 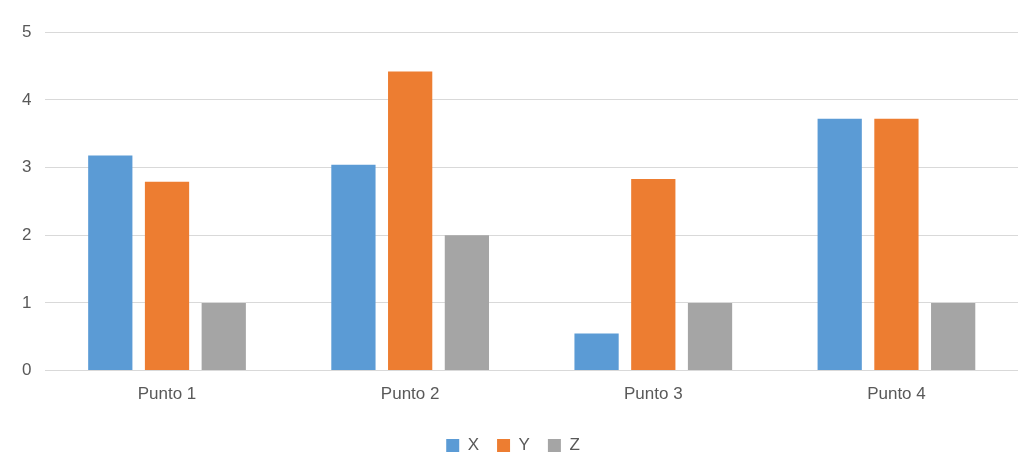 I want to click on x-tick-label: Punto 3, so click(x=653, y=394).